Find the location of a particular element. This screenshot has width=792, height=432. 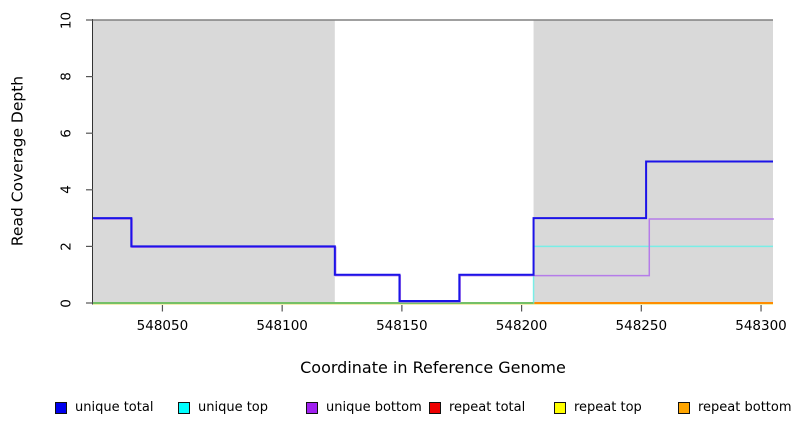

legend-swatch-repeat-bottom is located at coordinates (684, 407).